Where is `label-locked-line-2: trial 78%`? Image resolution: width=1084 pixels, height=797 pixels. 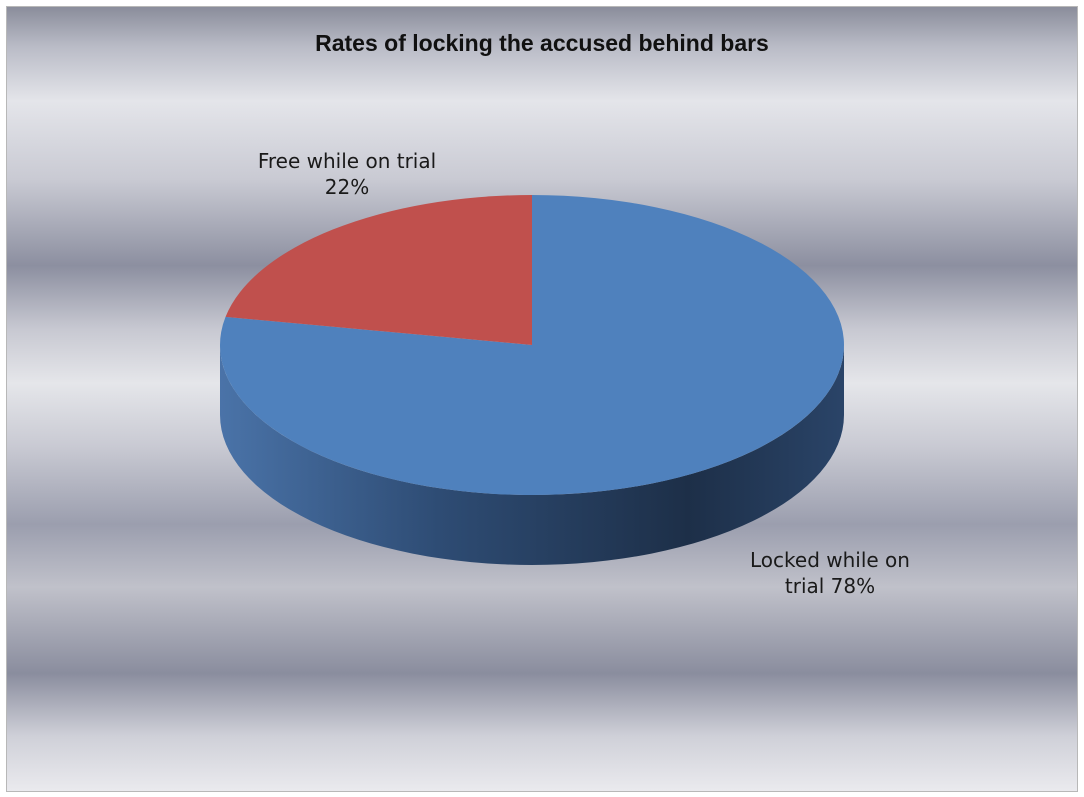
label-locked-line-2: trial 78% is located at coordinates (830, 586).